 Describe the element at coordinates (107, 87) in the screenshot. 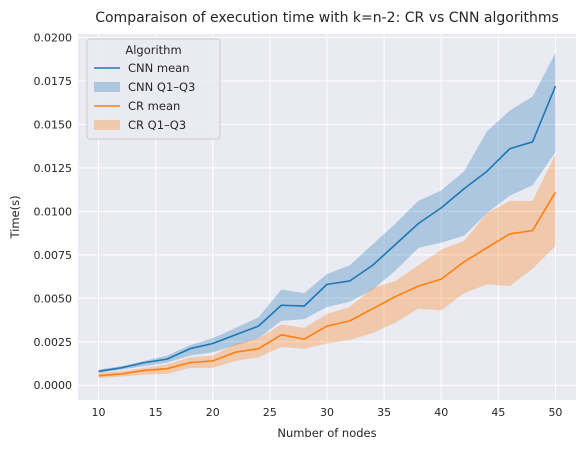

I see `legend-cnn-q1-q3-swatch` at that location.